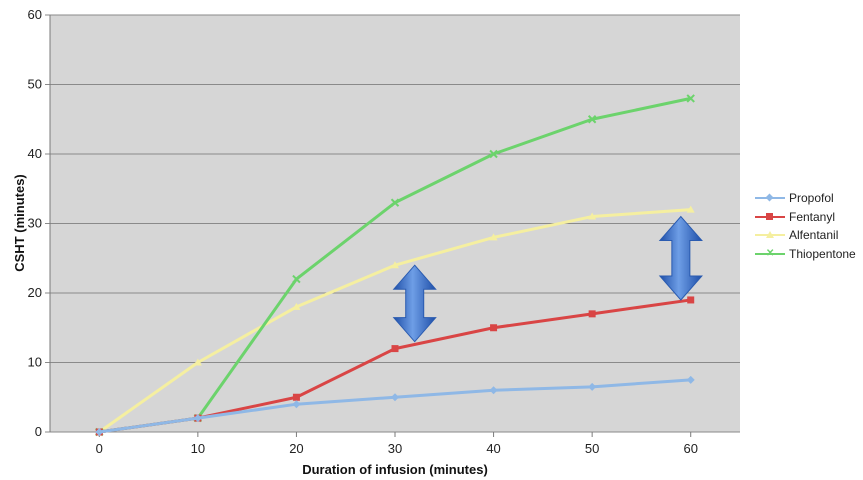  Describe the element at coordinates (35, 362) in the screenshot. I see `y-tick-label: 10` at that location.